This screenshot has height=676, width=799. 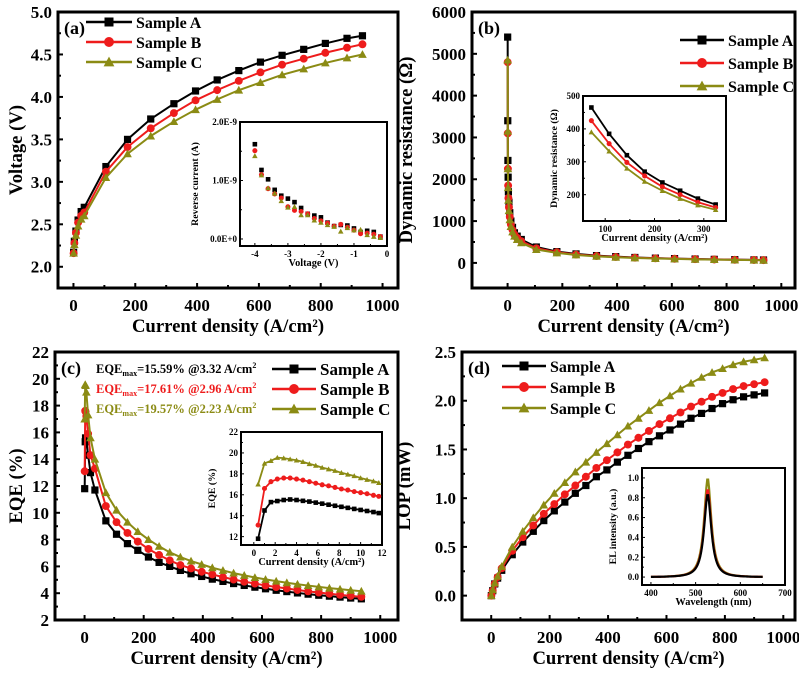 What do you see at coordinates (195, 409) in the screenshot?
I see `annotation-text: =19.57% @2.23 A/cm` at bounding box center [195, 409].